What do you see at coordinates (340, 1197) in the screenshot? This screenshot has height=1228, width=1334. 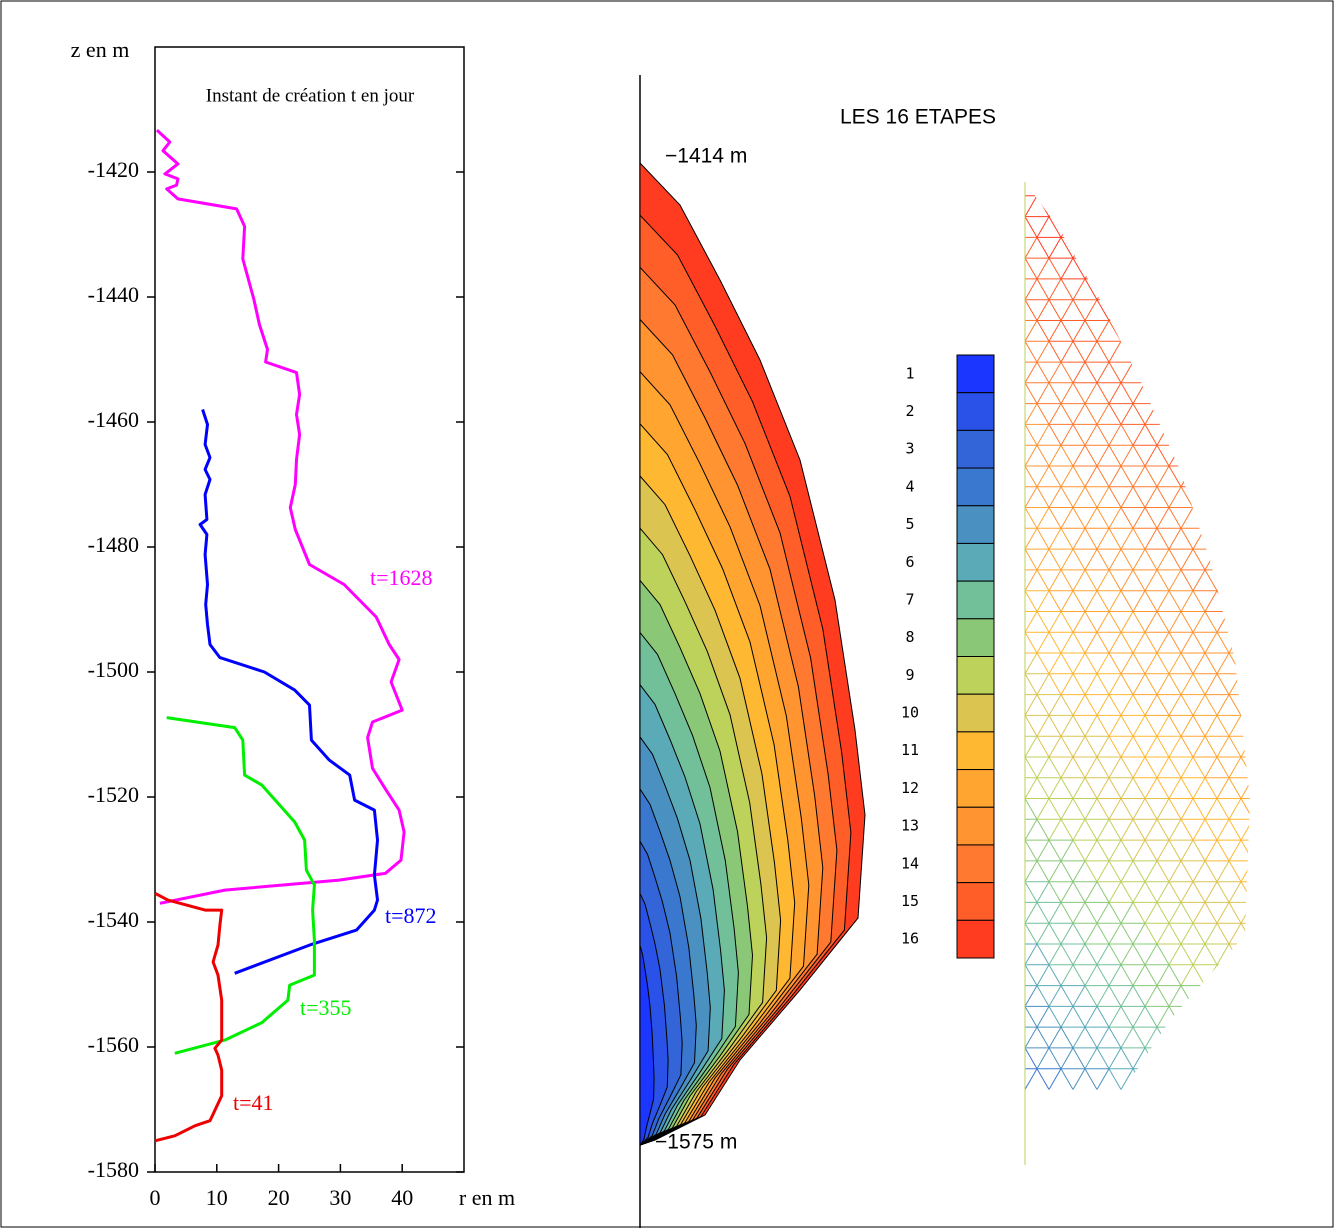 I see `x-tick-label: 30` at bounding box center [340, 1197].